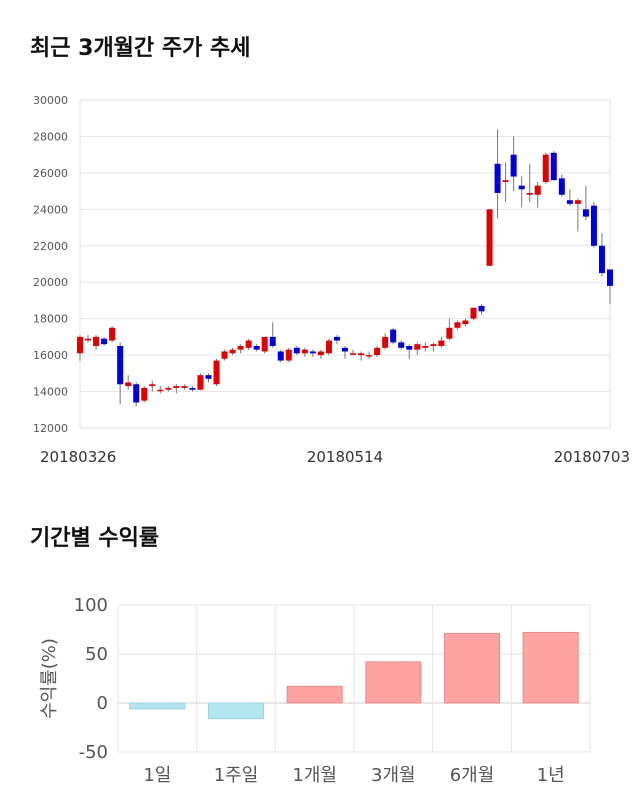  What do you see at coordinates (50, 355) in the screenshot?
I see `y-tick-label: 16000` at bounding box center [50, 355].